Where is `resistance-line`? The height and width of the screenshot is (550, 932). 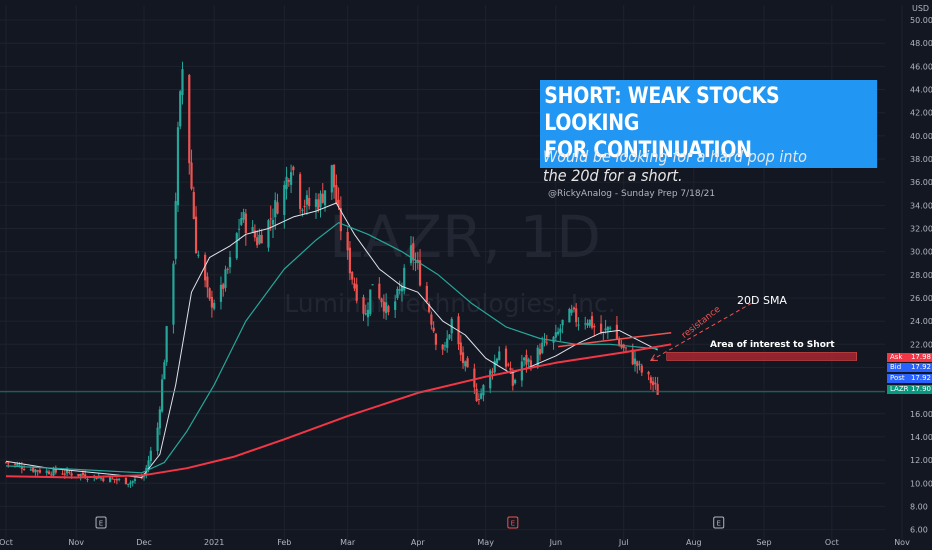
resistance-line is located at coordinates (614, 339).